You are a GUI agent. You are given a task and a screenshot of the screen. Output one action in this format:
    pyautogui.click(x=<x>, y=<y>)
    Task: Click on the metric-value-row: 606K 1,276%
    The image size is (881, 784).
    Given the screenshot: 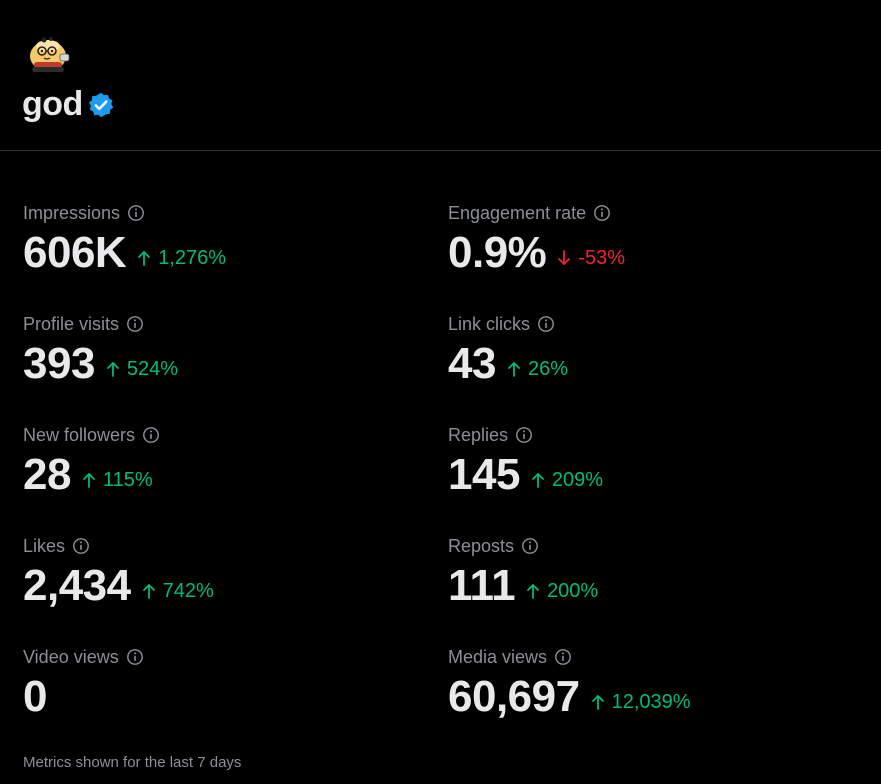 What is the action you would take?
    pyautogui.click(x=223, y=253)
    